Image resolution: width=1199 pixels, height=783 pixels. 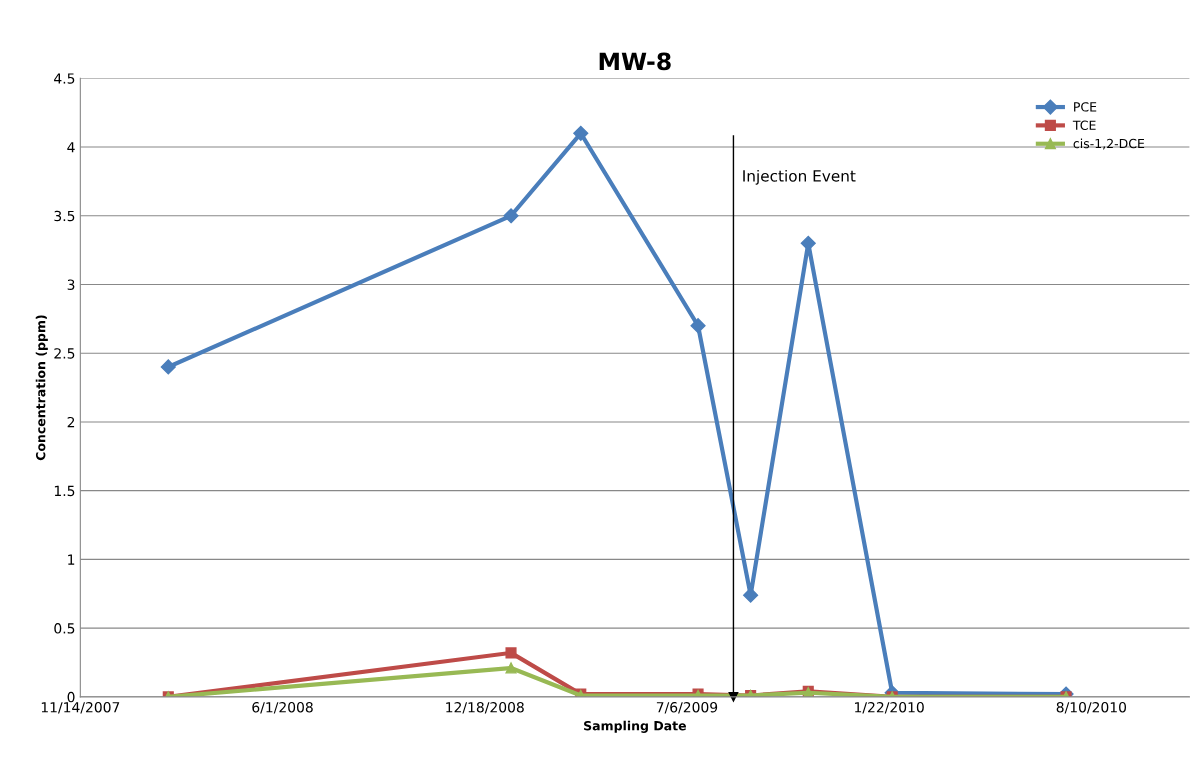 I want to click on x-axis-title: Sampling Date, so click(x=635, y=726).